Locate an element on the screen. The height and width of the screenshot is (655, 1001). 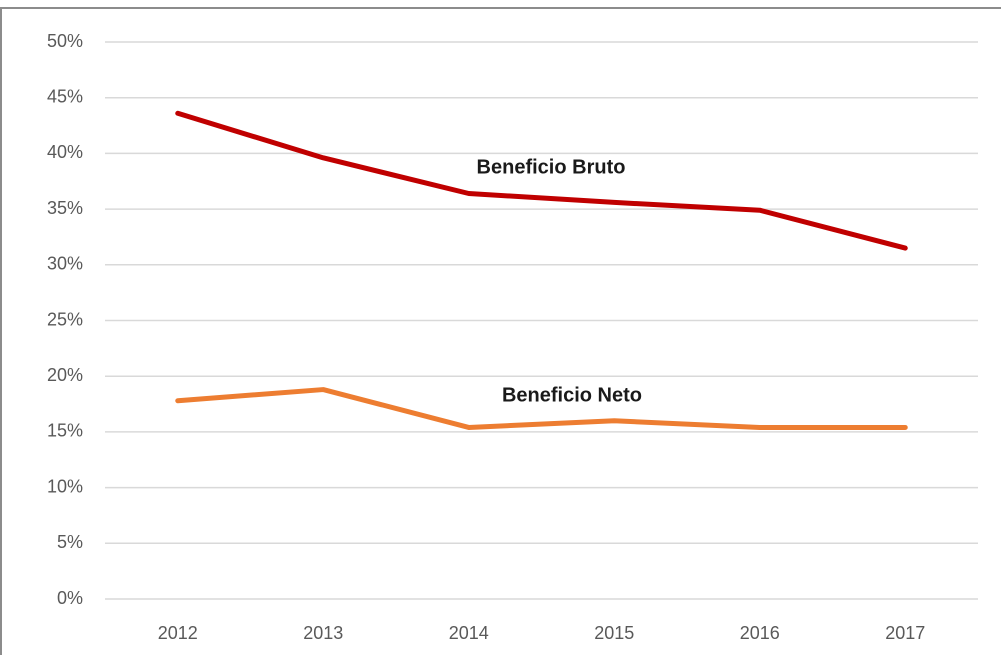
y-tick-label: 30% is located at coordinates (65, 264).